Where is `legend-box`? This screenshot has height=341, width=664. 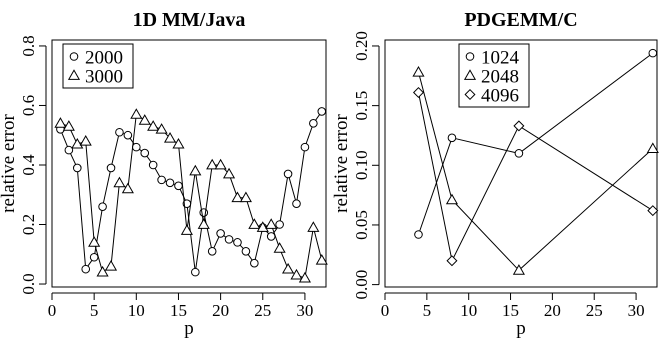 legend-box is located at coordinates (98, 66).